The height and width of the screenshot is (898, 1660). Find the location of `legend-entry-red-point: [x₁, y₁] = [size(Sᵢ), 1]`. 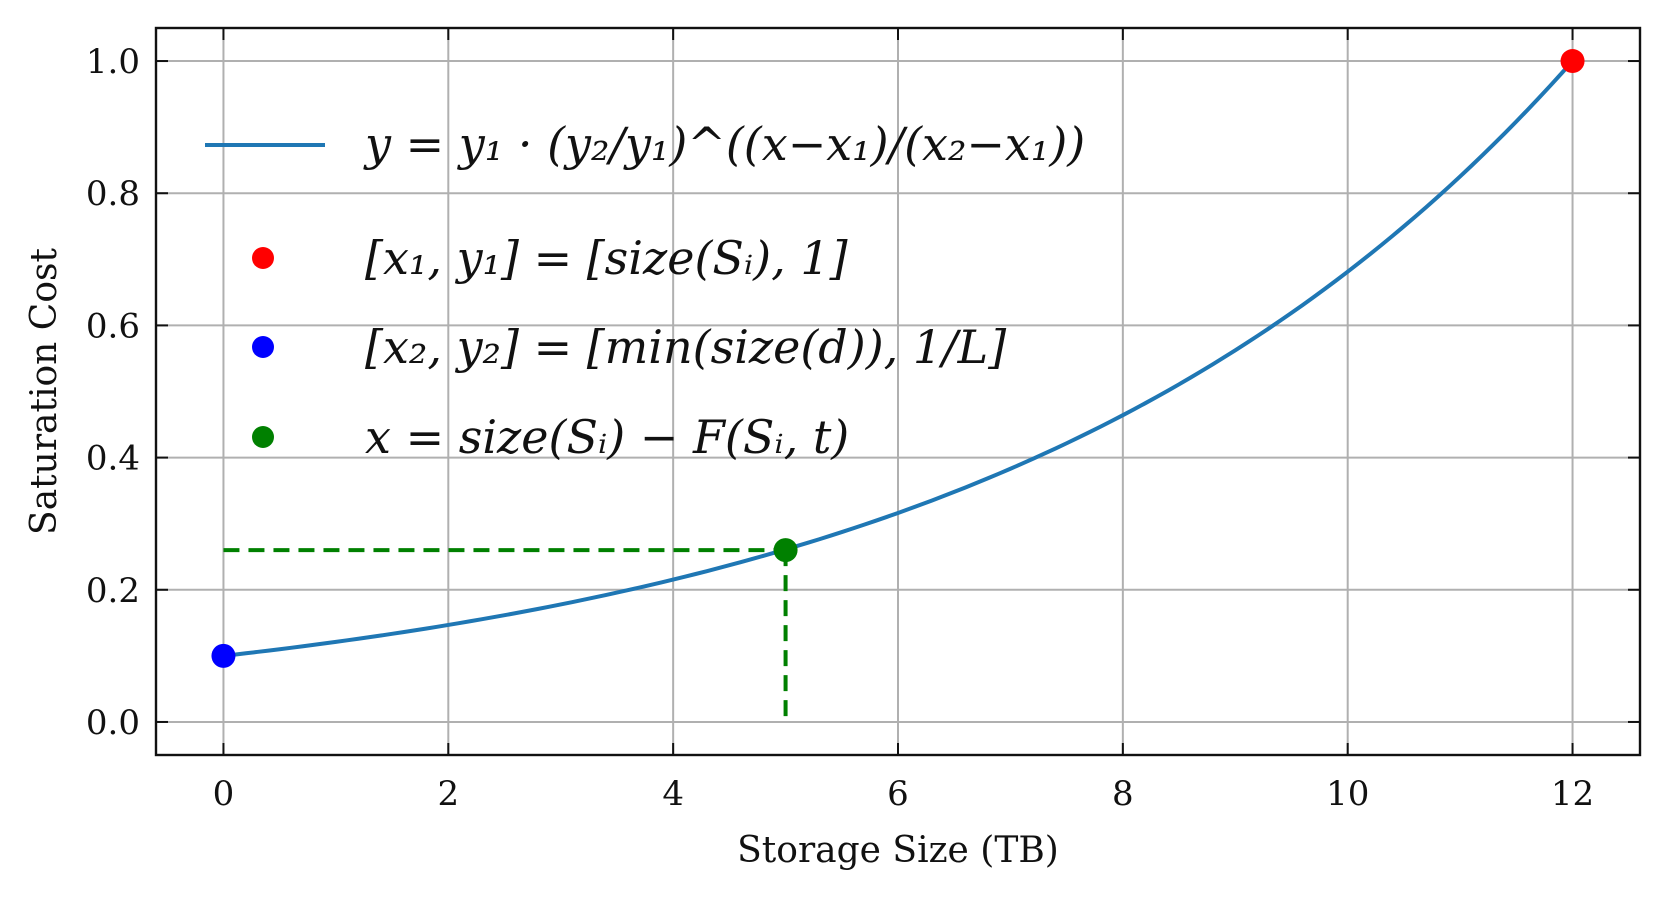

legend-entry-red-point: [x₁, y₁] = [size(Sᵢ), 1] is located at coordinates (606, 258).